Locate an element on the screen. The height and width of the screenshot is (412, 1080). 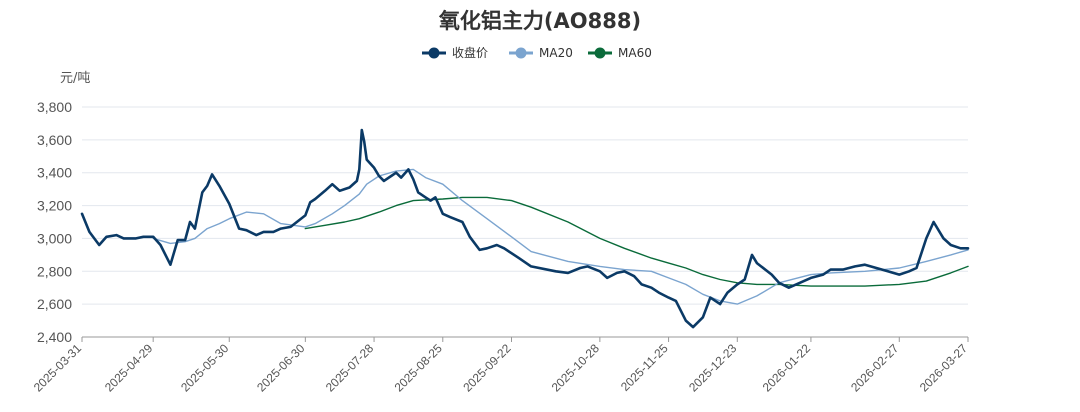
x-tick-label: 2026-02-27 is located at coordinates (875, 368).